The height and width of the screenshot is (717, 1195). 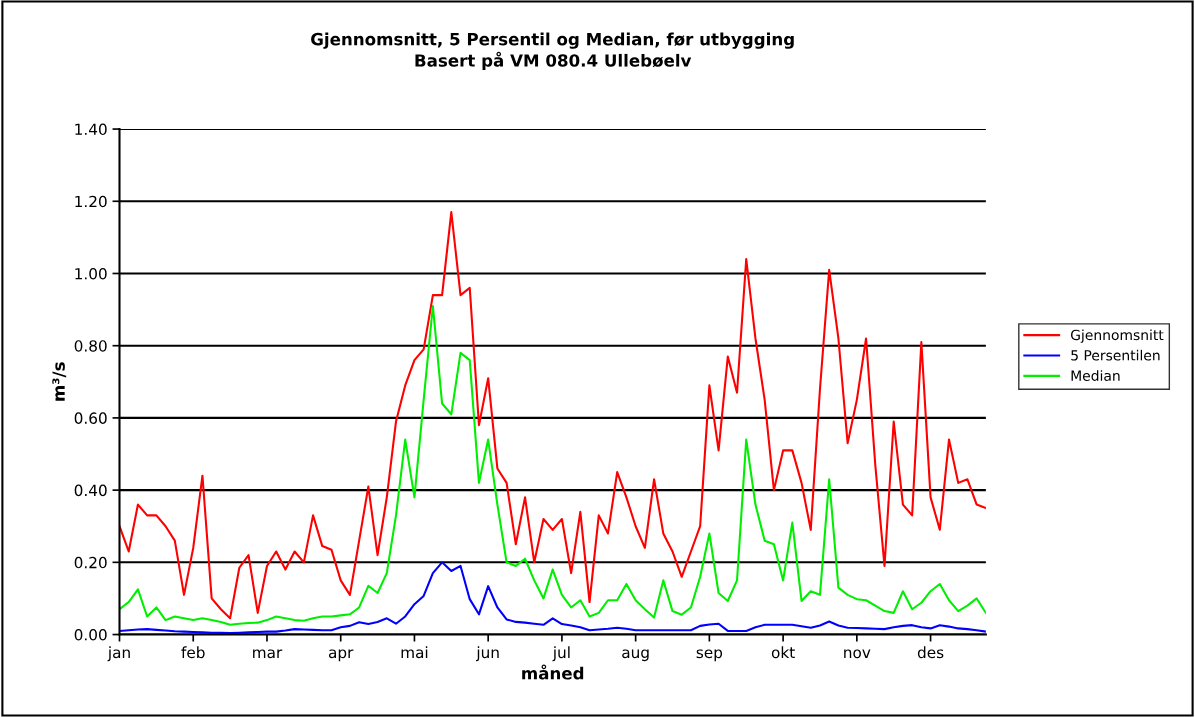 What do you see at coordinates (930, 652) in the screenshot?
I see `x-tick-label: des` at bounding box center [930, 652].